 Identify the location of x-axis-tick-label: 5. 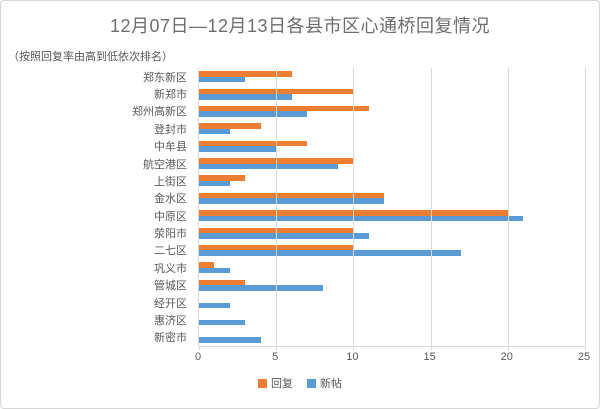
(275, 357).